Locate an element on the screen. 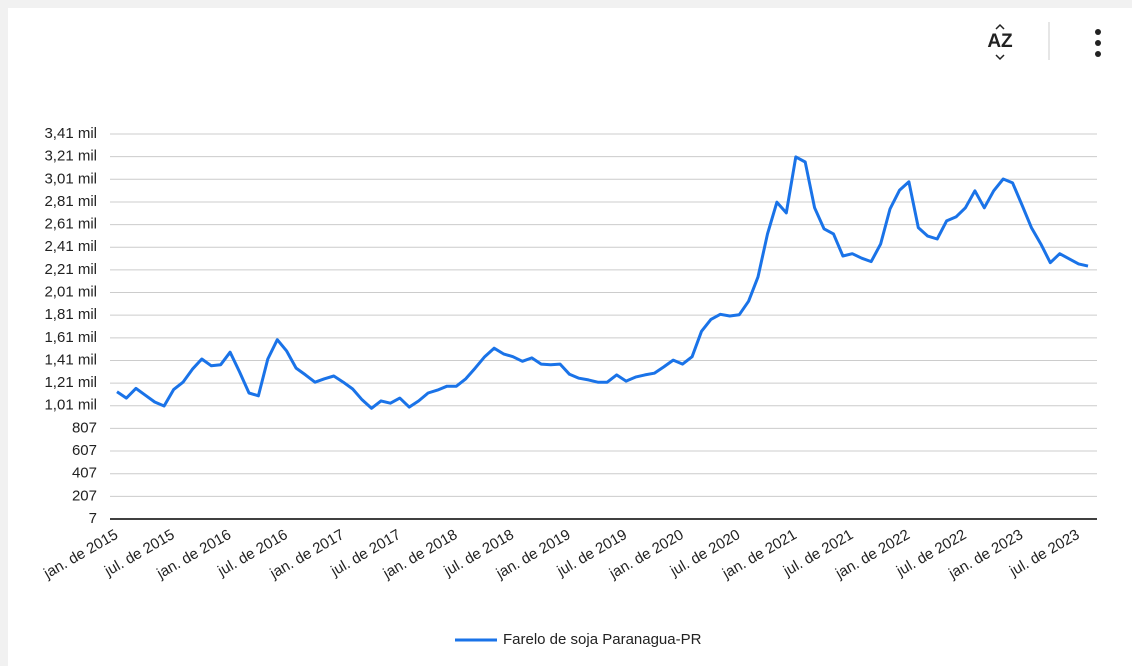  y-tick-label: 3,01 mil is located at coordinates (70, 178).